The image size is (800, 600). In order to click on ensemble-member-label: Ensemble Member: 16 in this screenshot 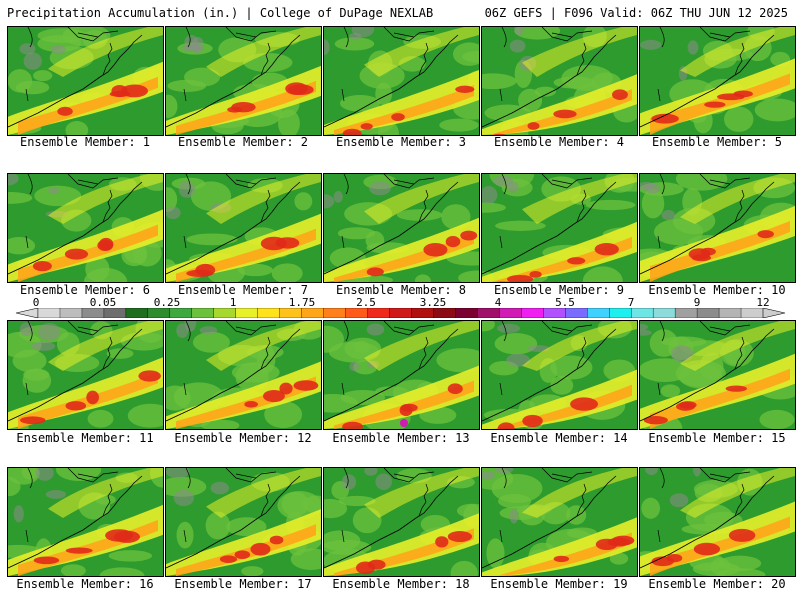, I will do `click(85, 584)`.